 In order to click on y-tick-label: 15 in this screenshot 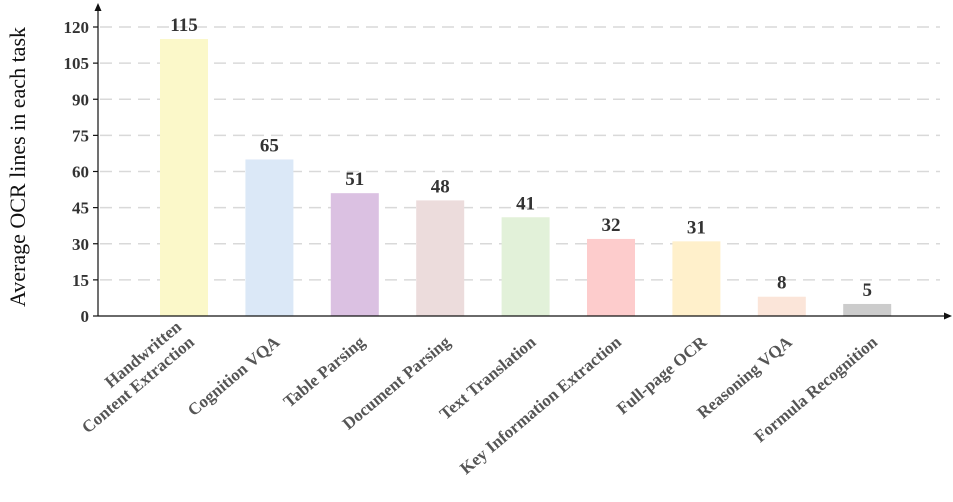, I will do `click(80, 280)`.